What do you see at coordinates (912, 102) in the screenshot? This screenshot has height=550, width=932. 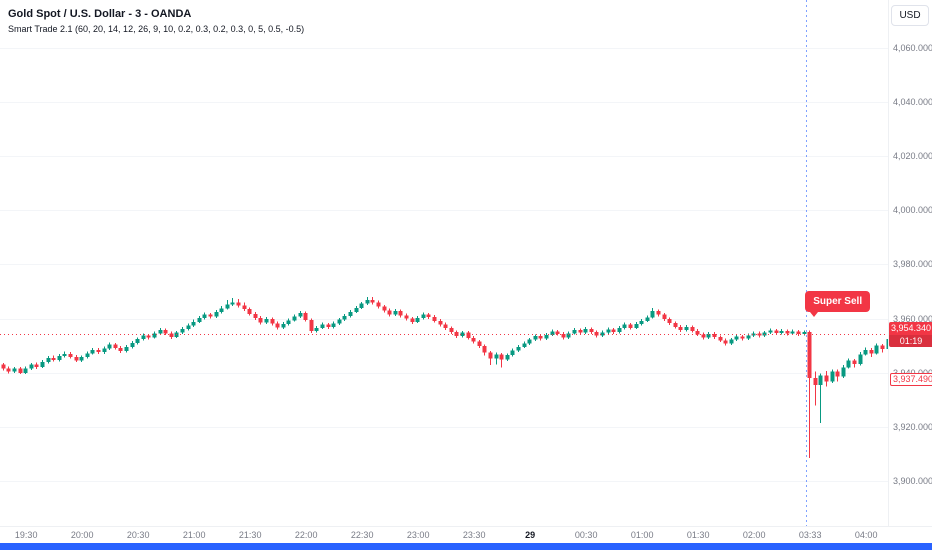 I see `price-tick-label: 4,040.000` at bounding box center [912, 102].